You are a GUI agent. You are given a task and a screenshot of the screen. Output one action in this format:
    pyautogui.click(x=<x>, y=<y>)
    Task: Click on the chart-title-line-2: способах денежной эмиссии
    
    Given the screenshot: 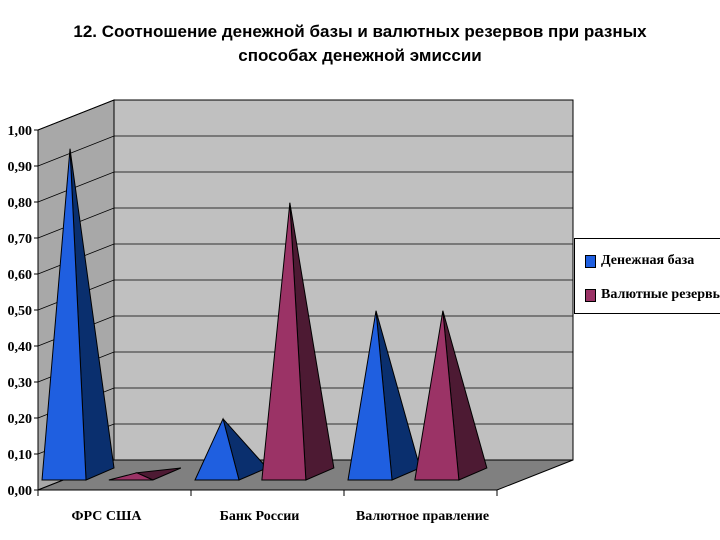 What is the action you would take?
    pyautogui.click(x=360, y=55)
    